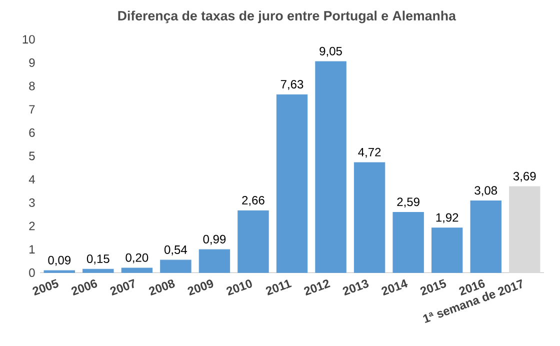 The height and width of the screenshot is (346, 560). I want to click on y-tick-label: 0, so click(32, 272).